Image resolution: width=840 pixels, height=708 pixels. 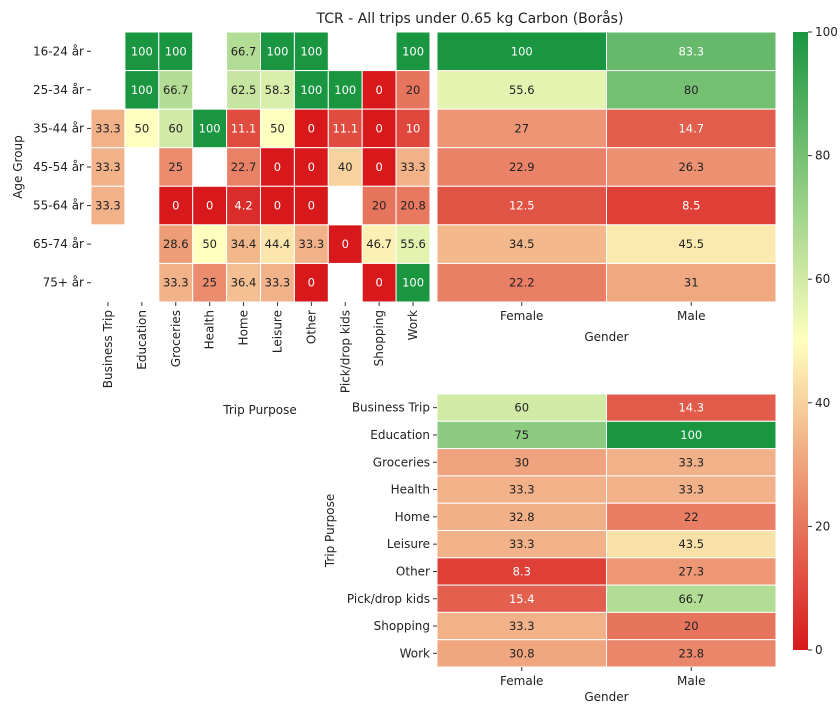 What do you see at coordinates (413, 571) in the screenshot?
I see `y-tick-label: Other` at bounding box center [413, 571].